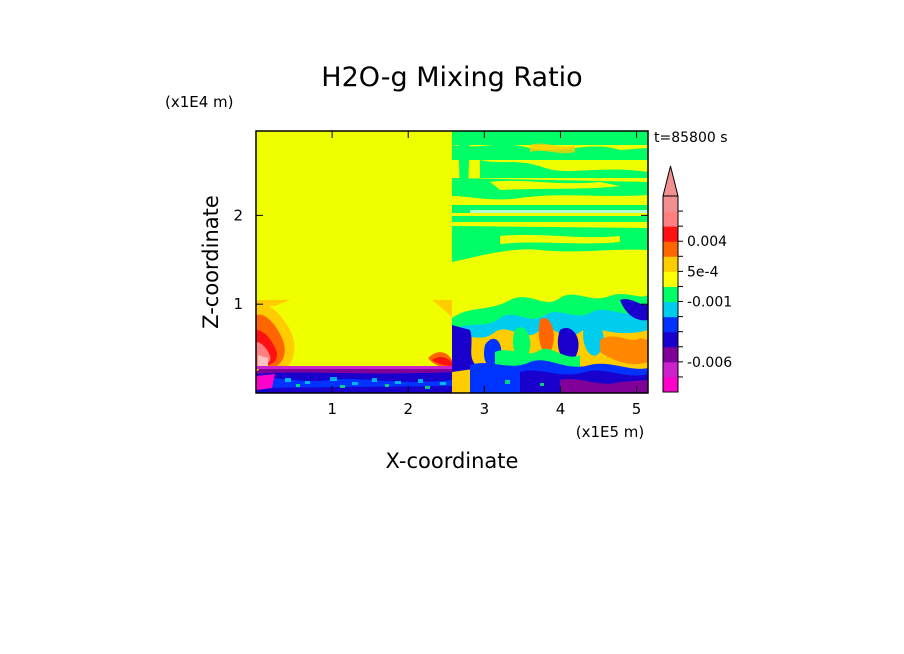 Image resolution: width=904 pixels, height=654 pixels. I want to click on x-tick-label: 2, so click(408, 409).